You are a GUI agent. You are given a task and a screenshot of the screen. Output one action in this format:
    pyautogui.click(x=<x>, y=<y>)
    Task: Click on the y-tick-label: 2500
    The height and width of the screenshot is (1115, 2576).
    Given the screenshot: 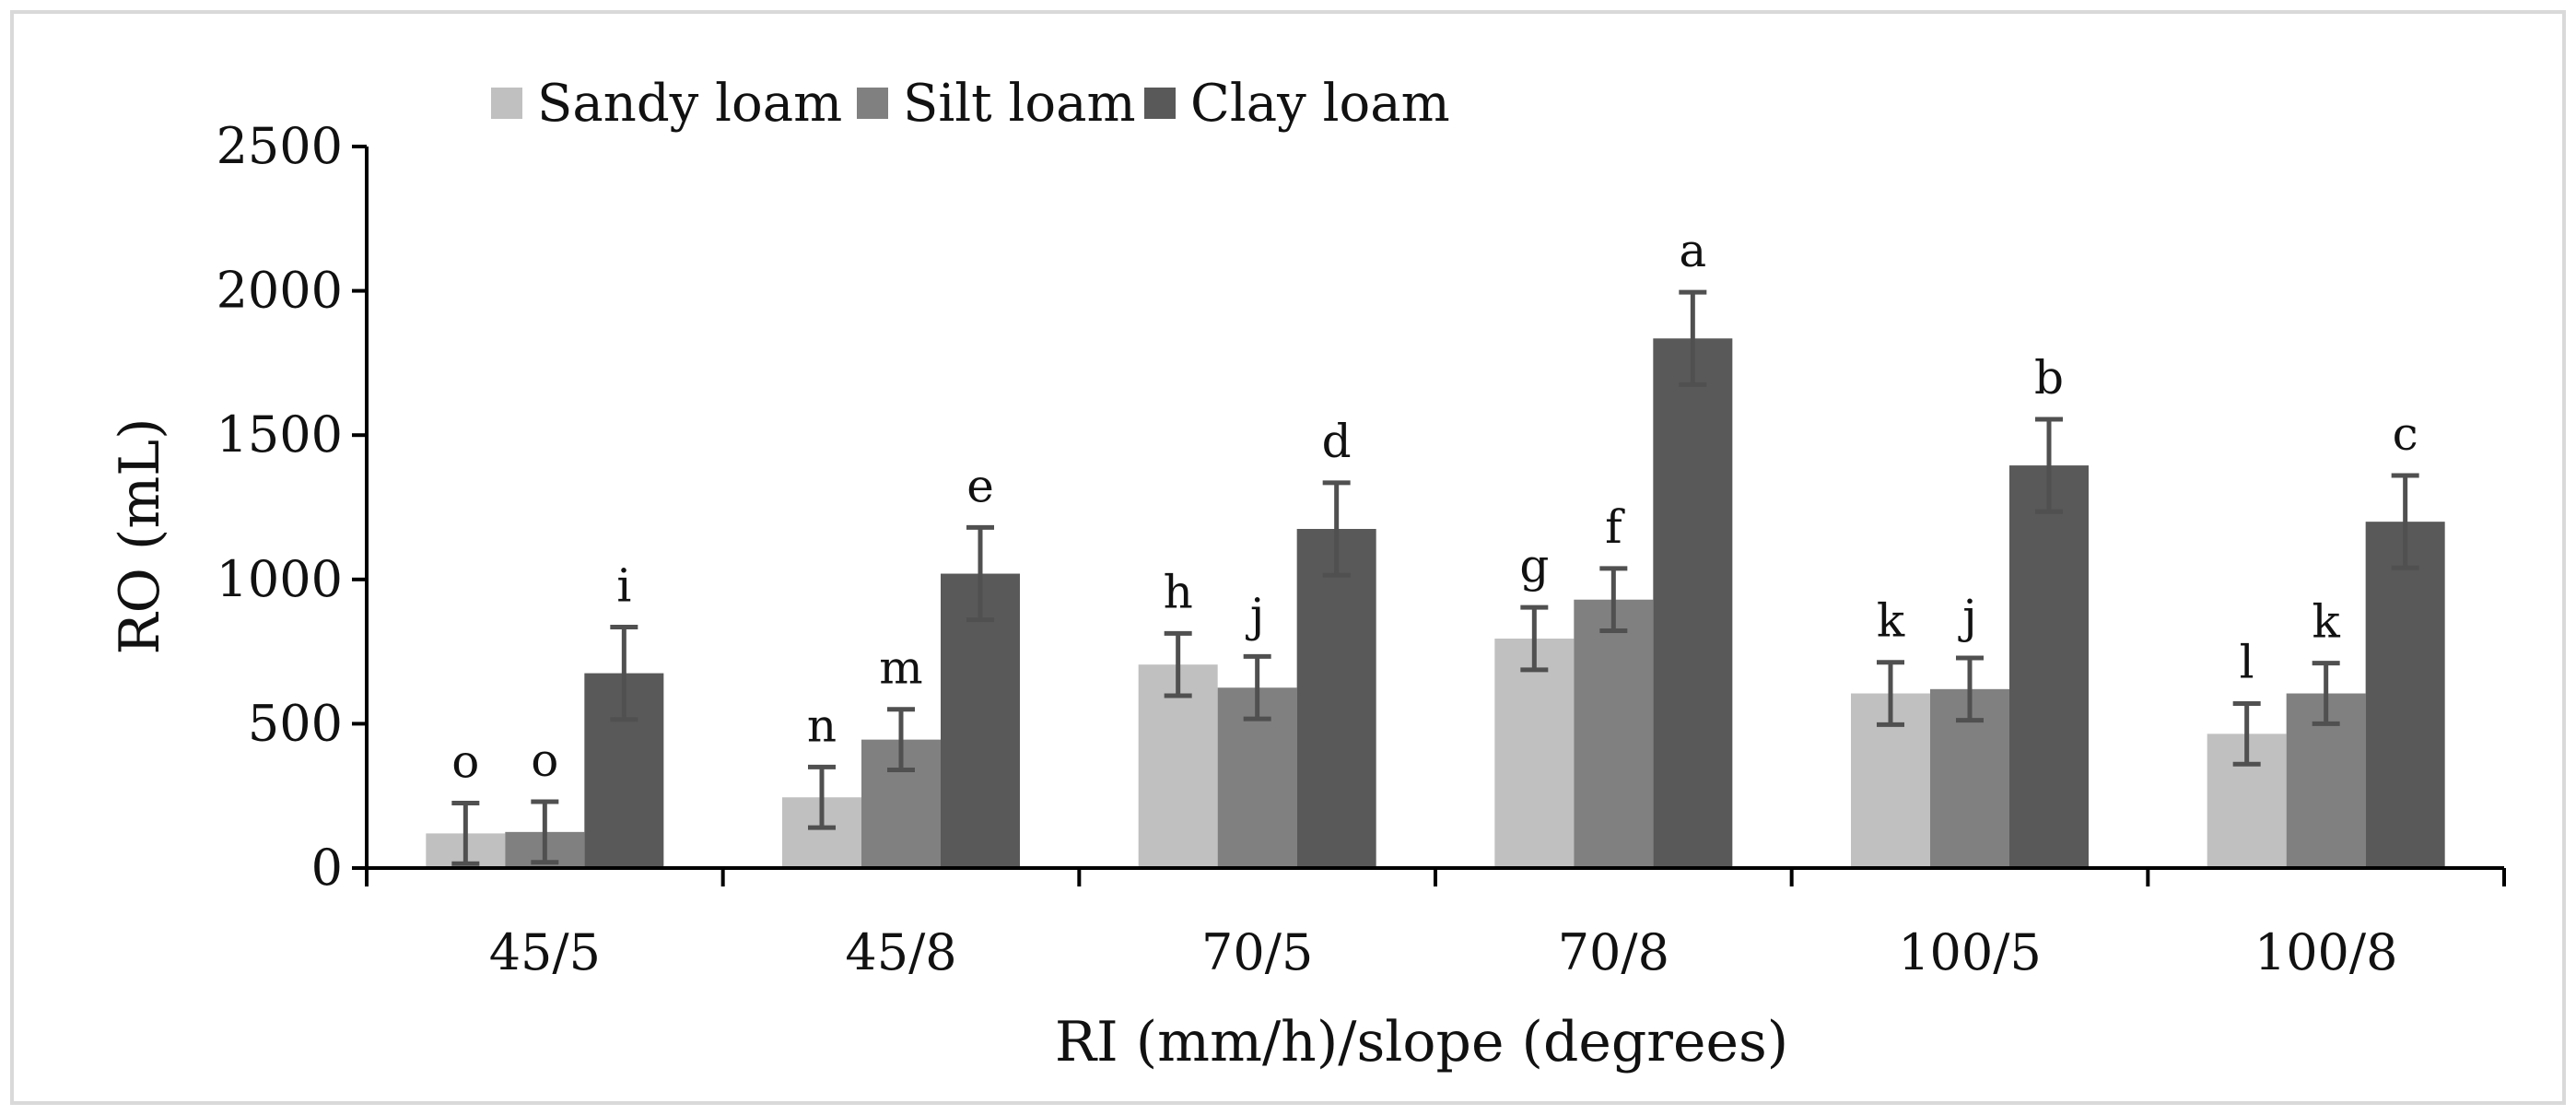 What is the action you would take?
    pyautogui.click(x=280, y=146)
    